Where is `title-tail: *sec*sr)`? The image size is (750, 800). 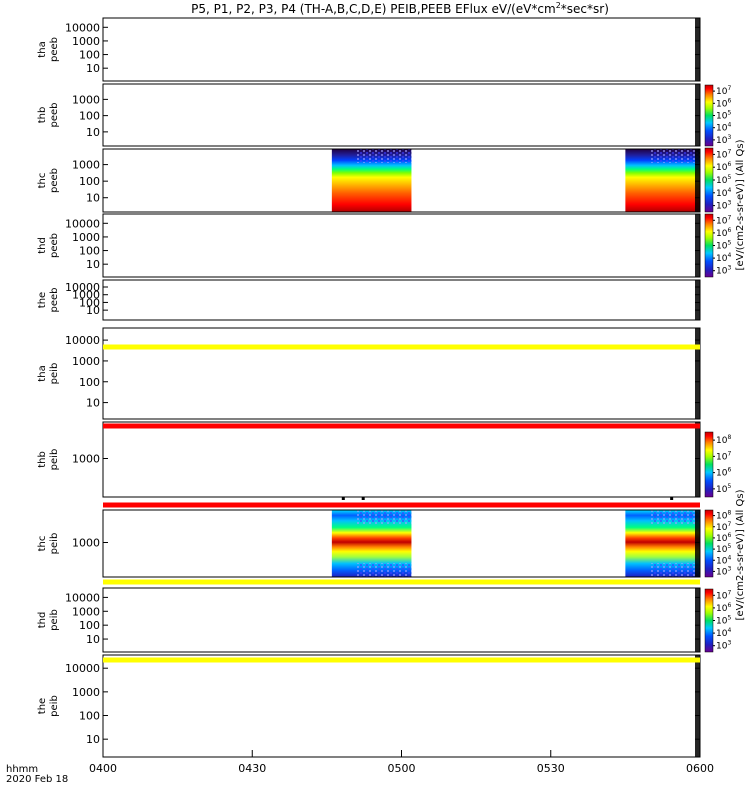
title-tail: *sec*sr) is located at coordinates (585, 9).